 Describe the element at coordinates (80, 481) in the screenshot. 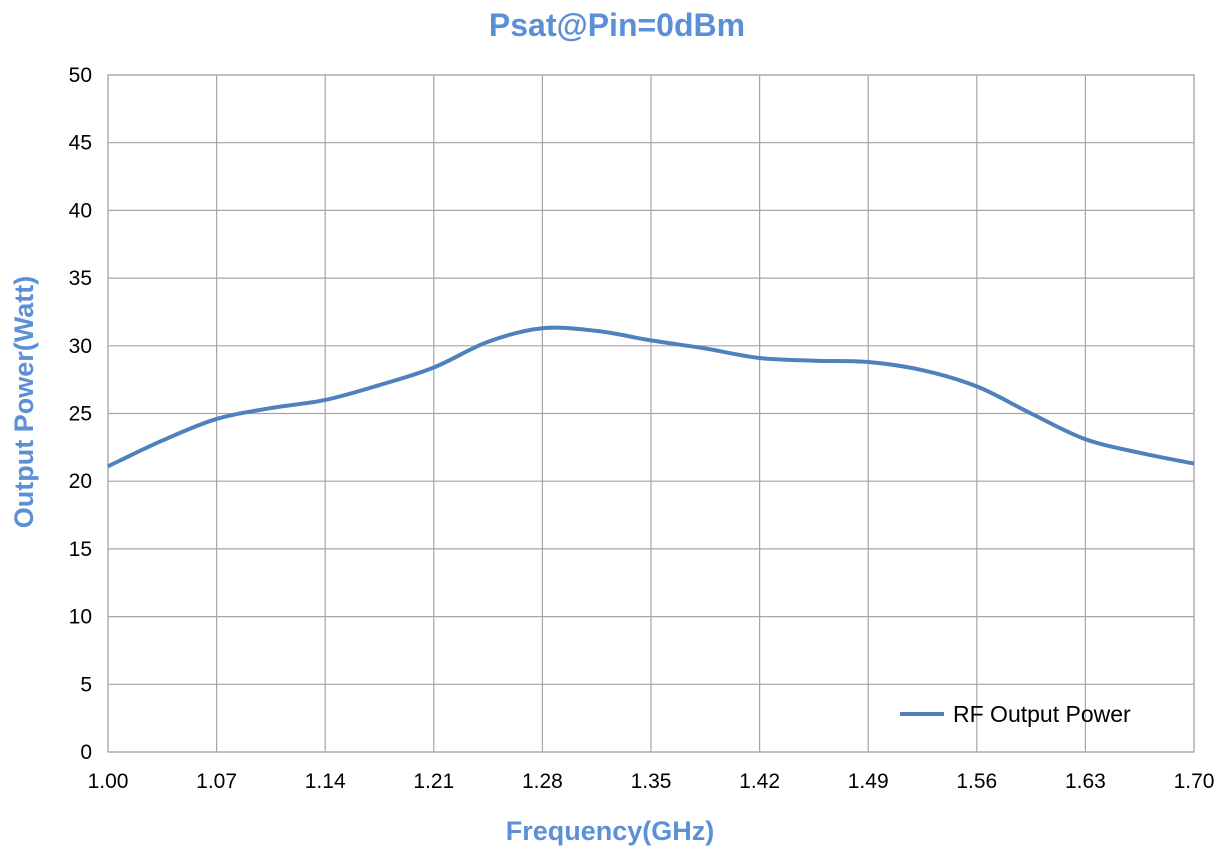

I see `y-tick-label: 20` at that location.